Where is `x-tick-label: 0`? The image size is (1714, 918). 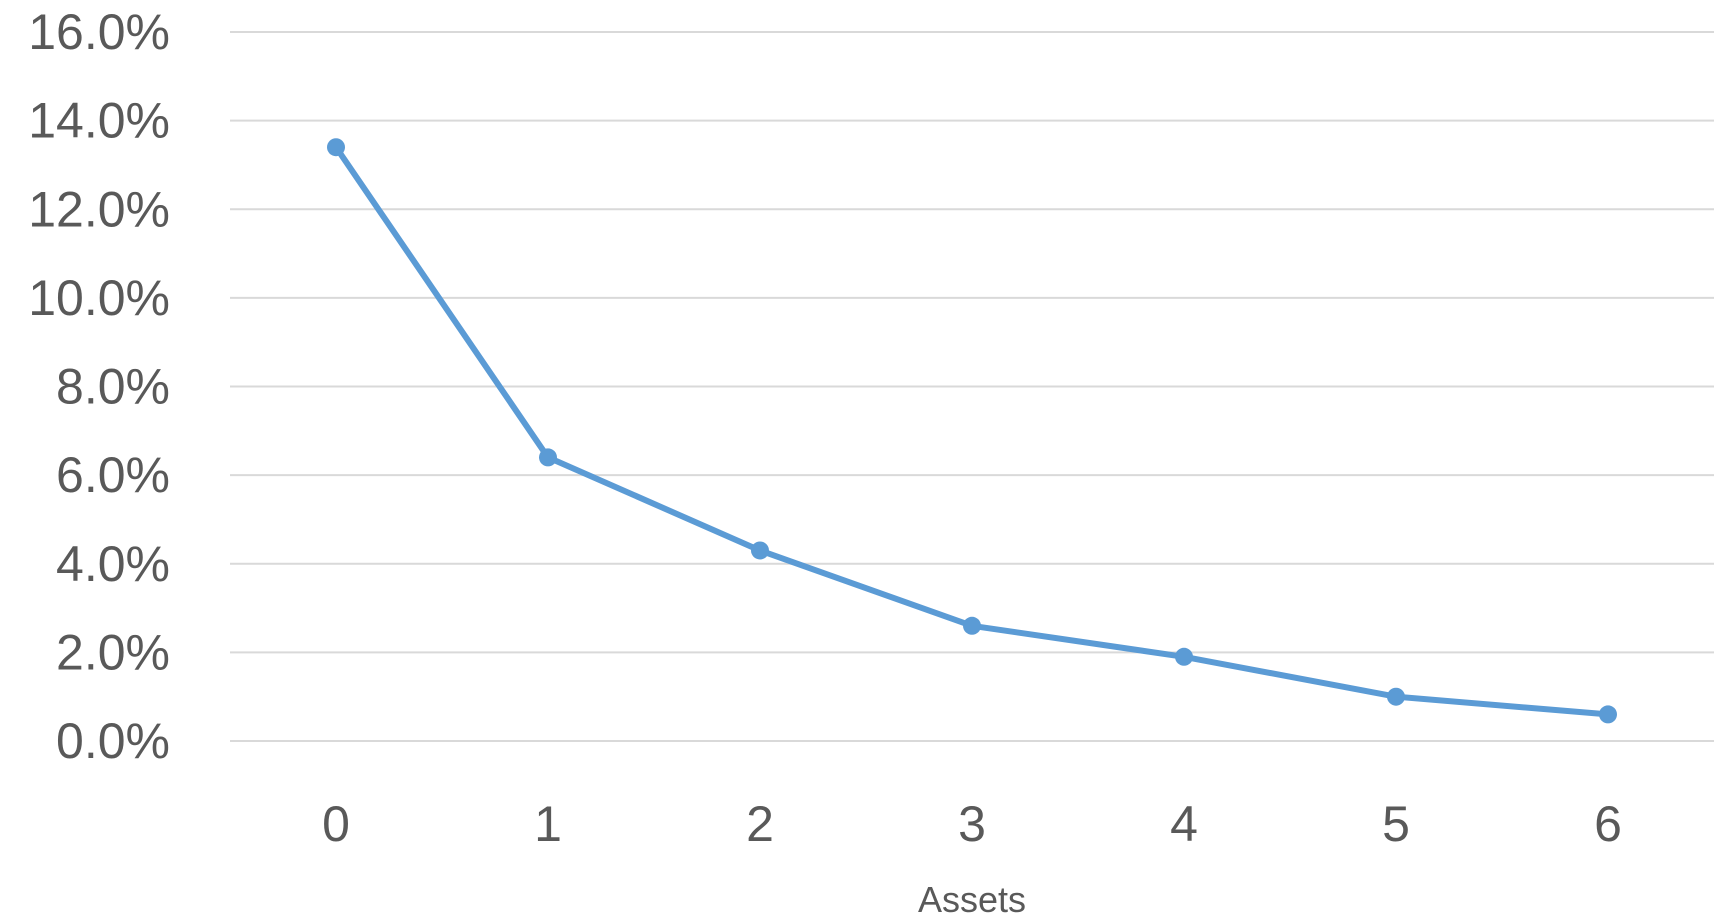
x-tick-label: 0 is located at coordinates (336, 824).